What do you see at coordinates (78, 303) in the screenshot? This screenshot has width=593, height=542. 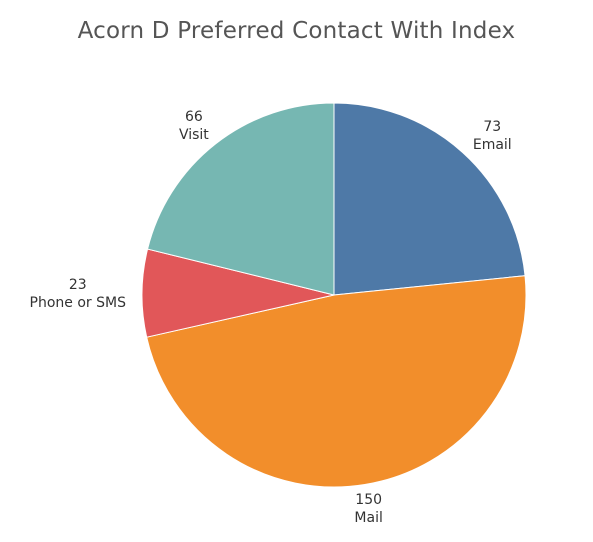 I see `pie-name-label-phone-or-sms: Phone or SMS` at bounding box center [78, 303].